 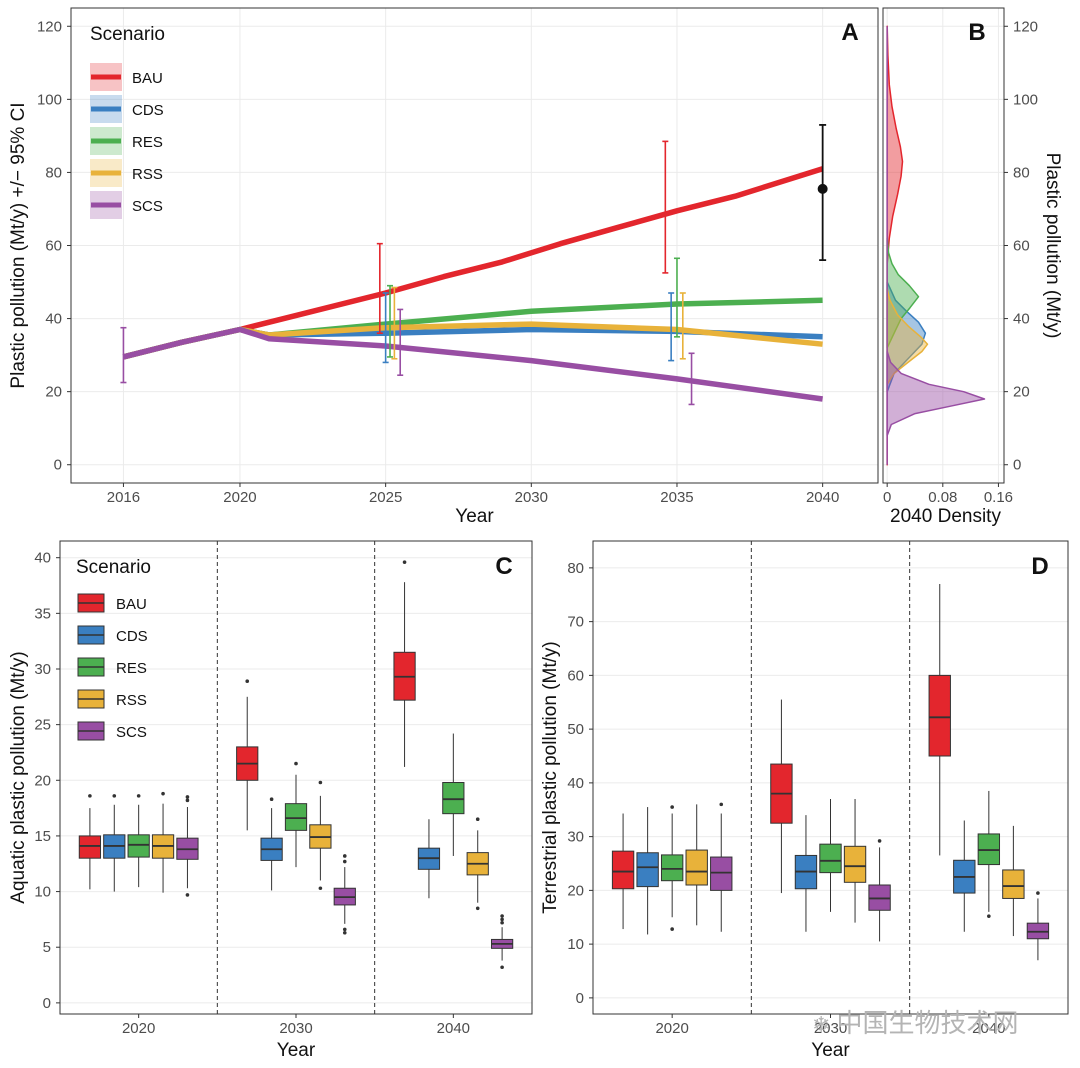 What do you see at coordinates (942, 497) in the screenshot?
I see `x-tick-label: 0.08` at bounding box center [942, 497].